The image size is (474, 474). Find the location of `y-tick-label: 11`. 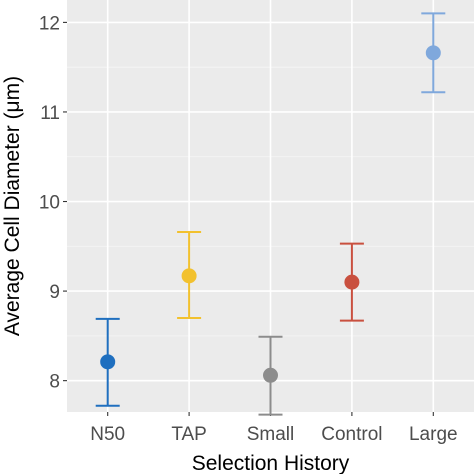

y-tick-label: 11 is located at coordinates (50, 113).